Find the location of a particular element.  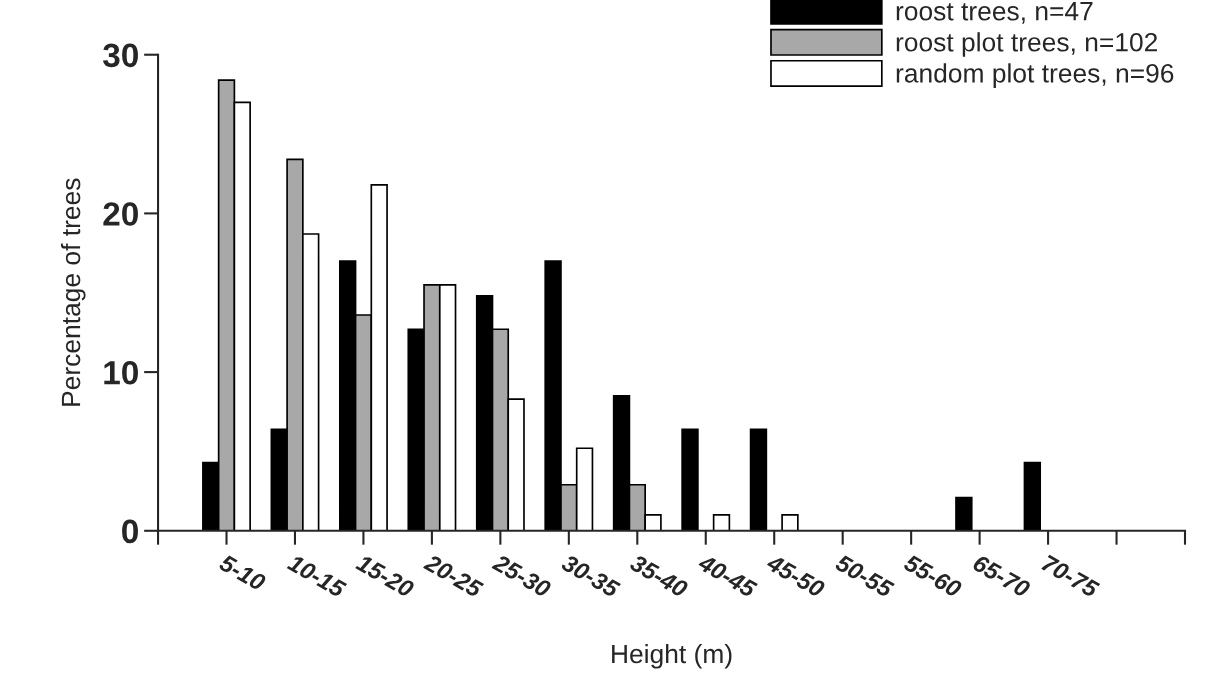

x-tick-label: 40-45 is located at coordinates (727, 576).